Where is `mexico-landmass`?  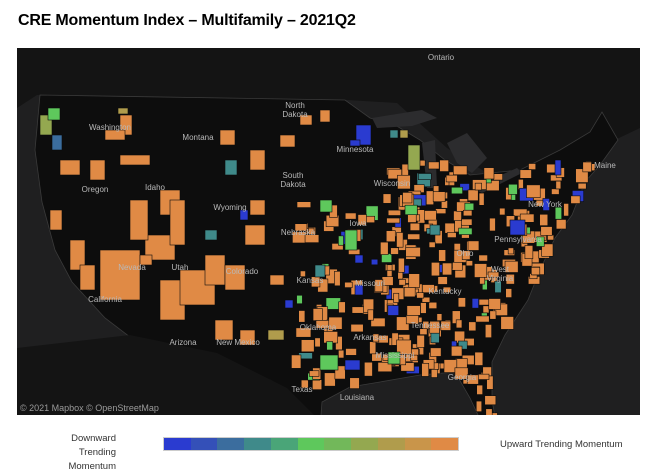 mexico-landmass is located at coordinates (182, 375).